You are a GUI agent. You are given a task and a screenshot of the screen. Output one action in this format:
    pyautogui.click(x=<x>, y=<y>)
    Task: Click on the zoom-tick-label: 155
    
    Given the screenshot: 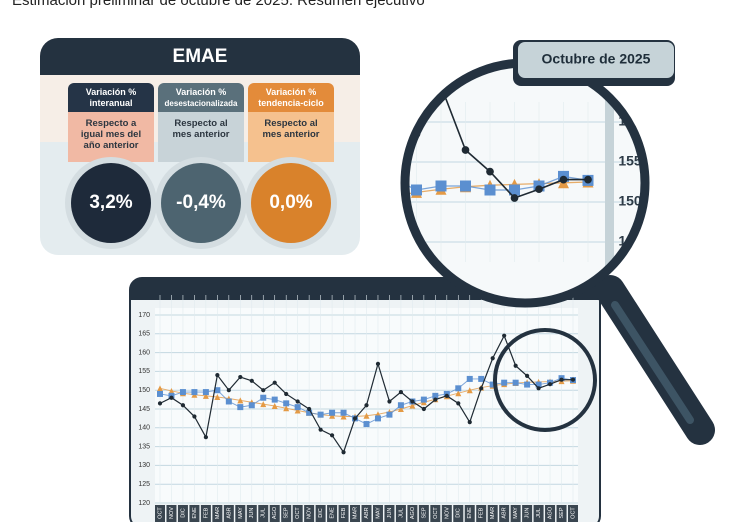 What is the action you would take?
    pyautogui.click(x=630, y=161)
    